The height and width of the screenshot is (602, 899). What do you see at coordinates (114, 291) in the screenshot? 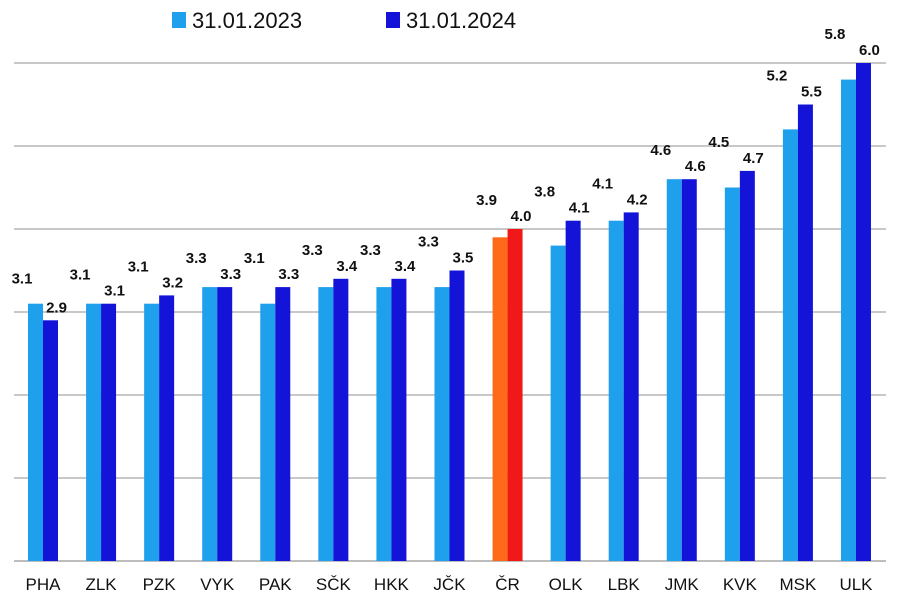
I see `data-label-ZLK-series-2: 3.1` at bounding box center [114, 291].